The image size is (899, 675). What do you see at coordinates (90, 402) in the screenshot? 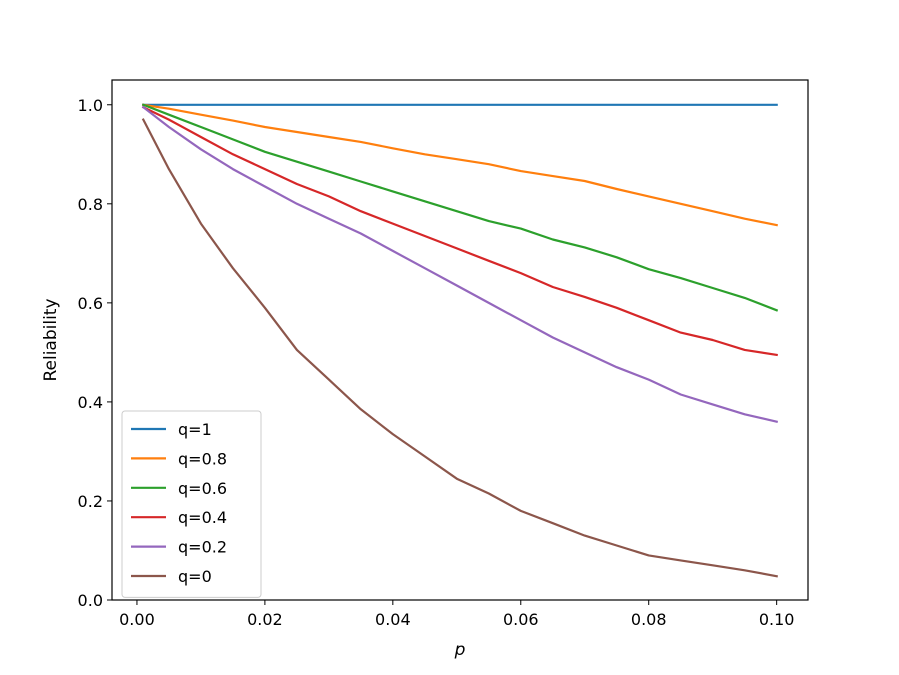
I see `y-tick-label: 0.4` at bounding box center [90, 402].